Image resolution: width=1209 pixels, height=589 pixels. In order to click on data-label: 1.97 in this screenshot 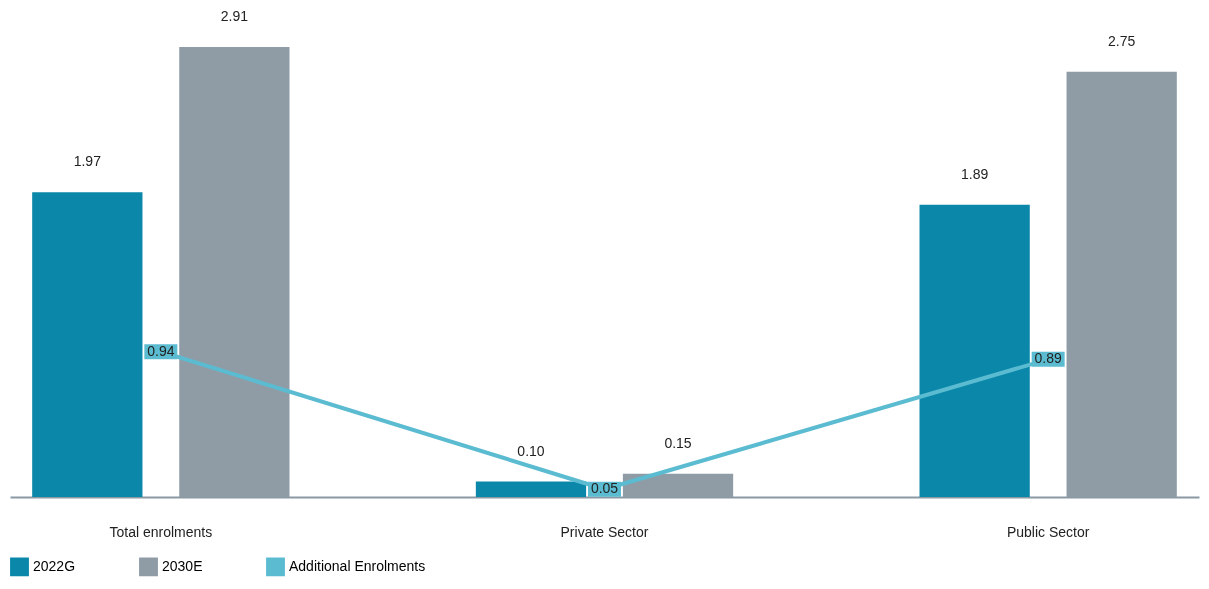, I will do `click(87, 161)`.